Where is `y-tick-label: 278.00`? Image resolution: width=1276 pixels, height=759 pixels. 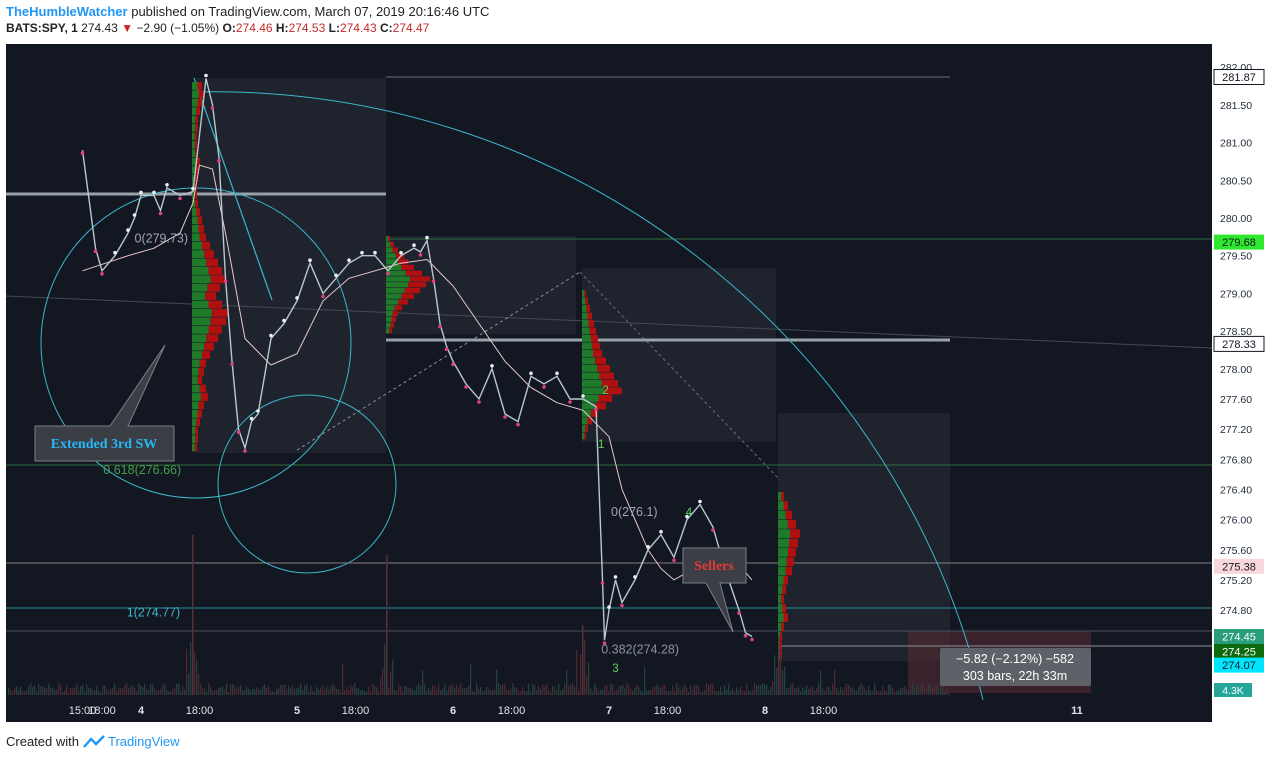
y-tick-label: 278.00 is located at coordinates (1236, 370).